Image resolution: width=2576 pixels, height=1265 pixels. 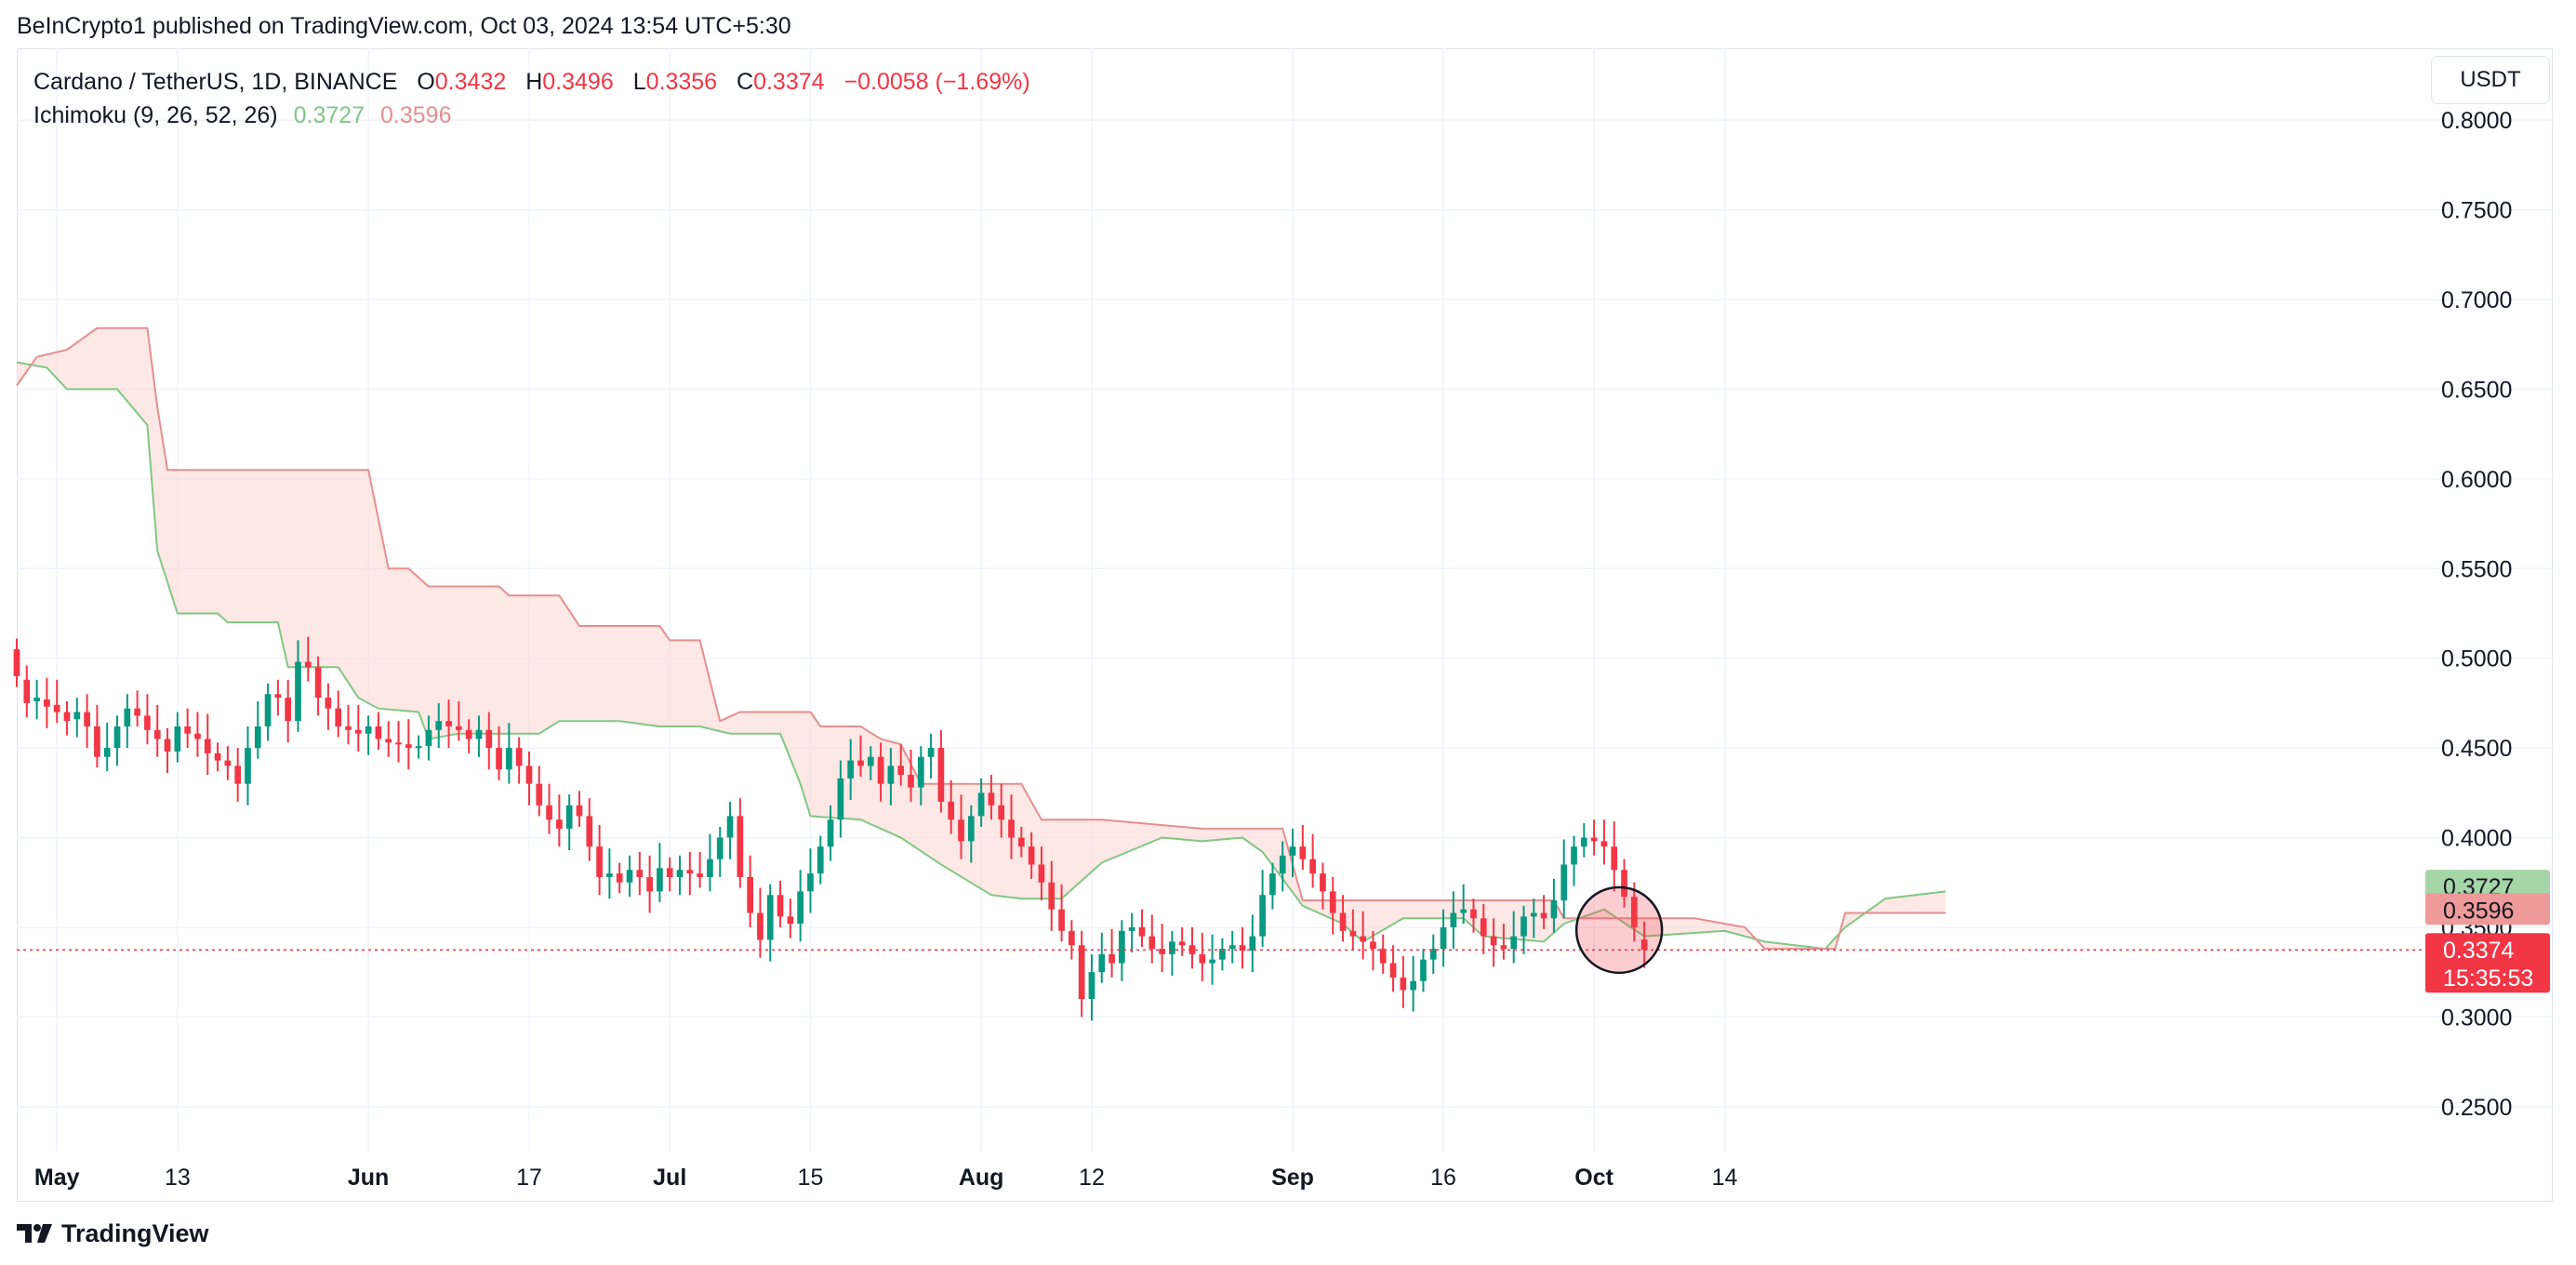 What do you see at coordinates (2476, 390) in the screenshot?
I see `y-tick-label: 0.6500` at bounding box center [2476, 390].